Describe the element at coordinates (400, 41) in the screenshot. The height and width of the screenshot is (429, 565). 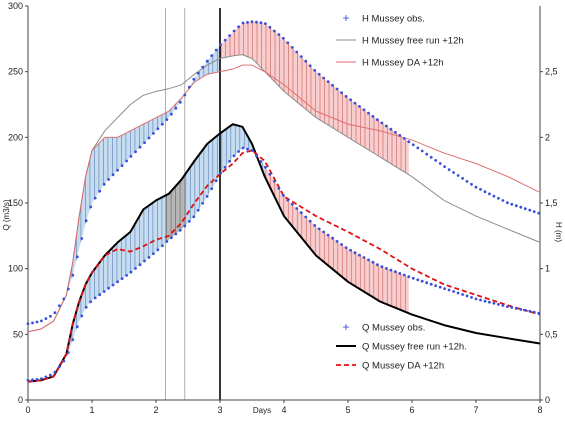
I see `legend-item-1: H Mussey free run +12h` at that location.